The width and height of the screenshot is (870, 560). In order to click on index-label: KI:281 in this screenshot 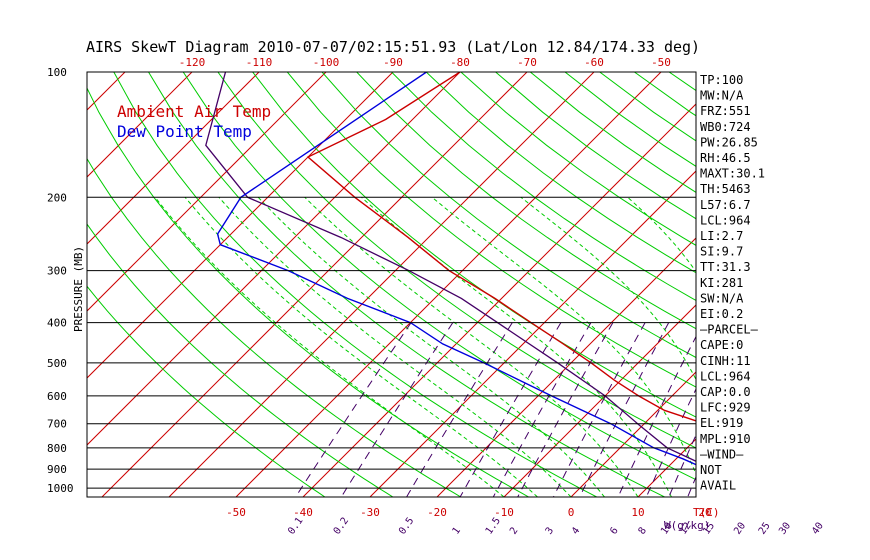, I will do `click(721, 283)`.